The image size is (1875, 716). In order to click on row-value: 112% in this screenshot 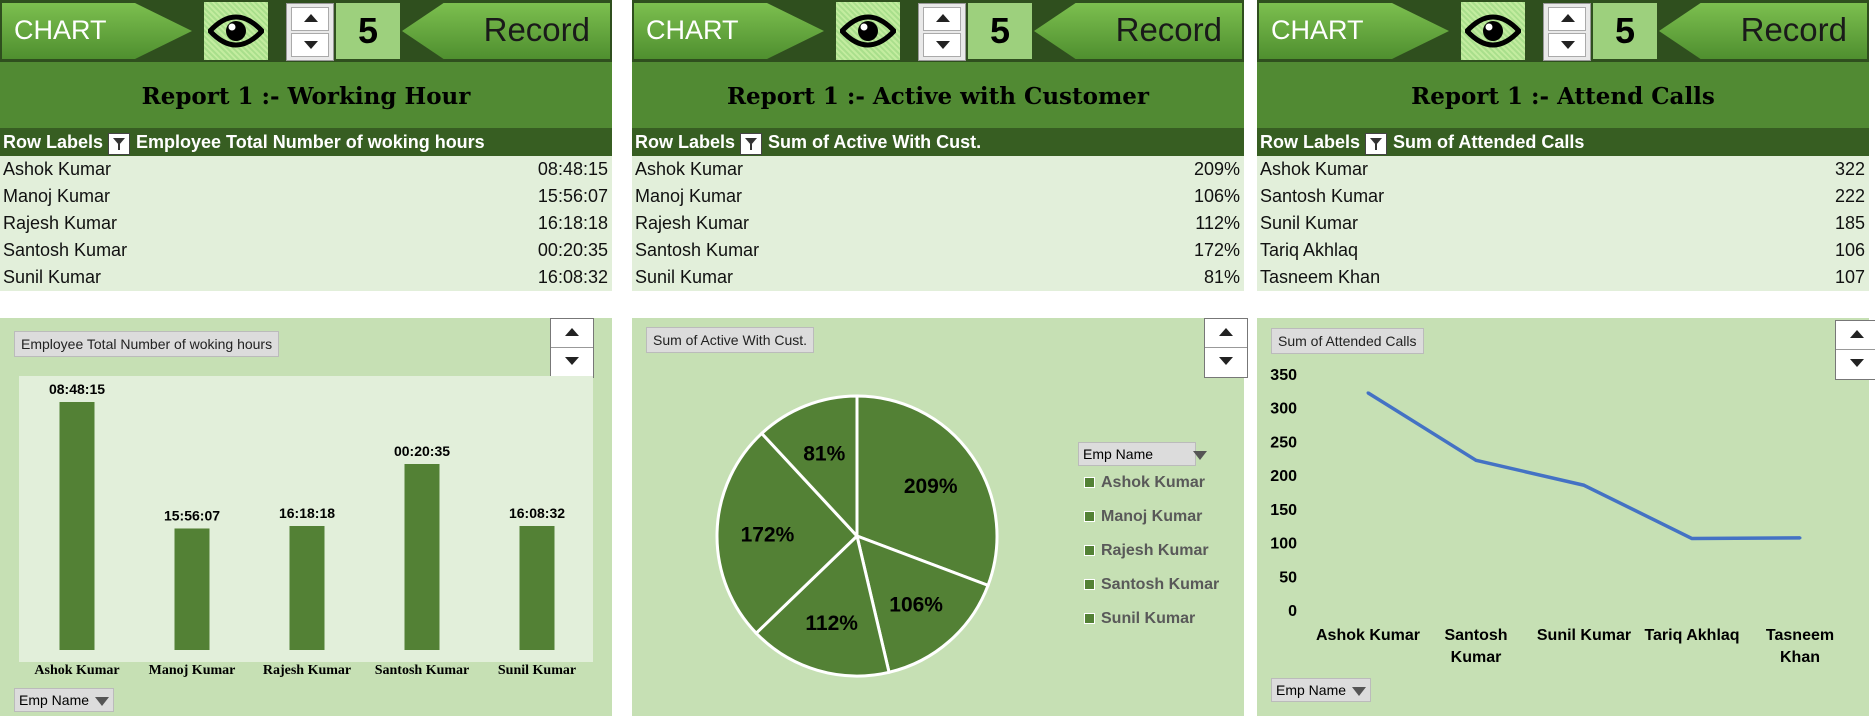, I will do `click(1217, 223)`.